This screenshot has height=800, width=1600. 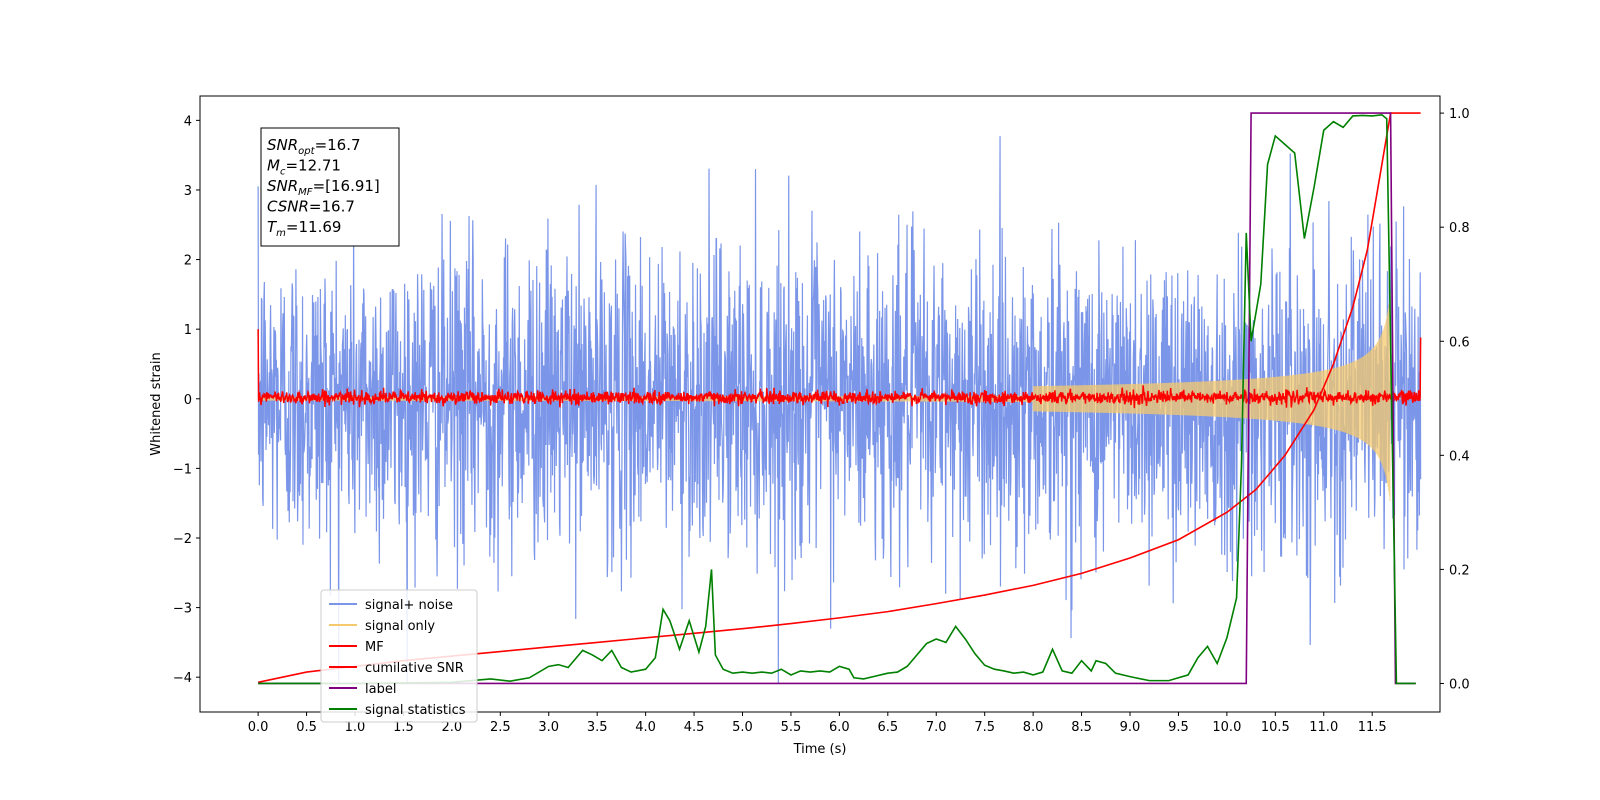 What do you see at coordinates (374, 647) in the screenshot?
I see `legend-label: MF` at bounding box center [374, 647].